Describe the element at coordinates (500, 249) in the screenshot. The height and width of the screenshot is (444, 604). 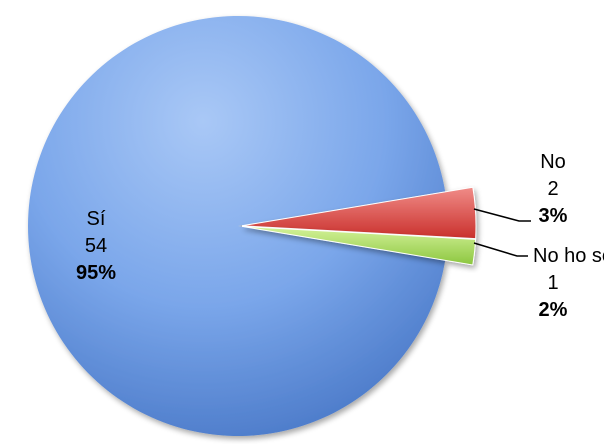
I see `leader-line-no-ho-se` at that location.